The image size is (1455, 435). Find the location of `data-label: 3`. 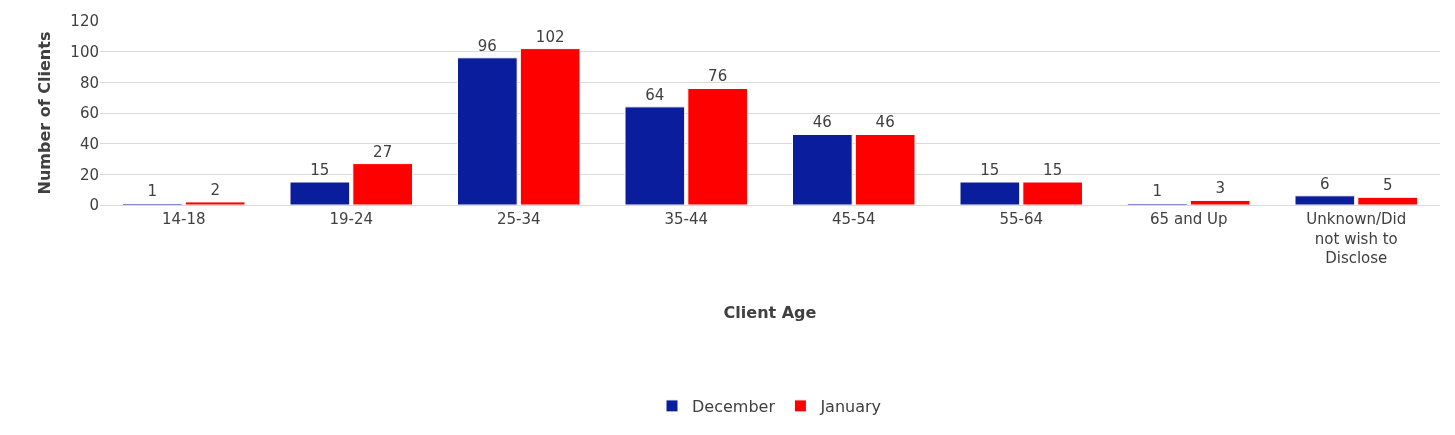

data-label: 3 is located at coordinates (1220, 188).